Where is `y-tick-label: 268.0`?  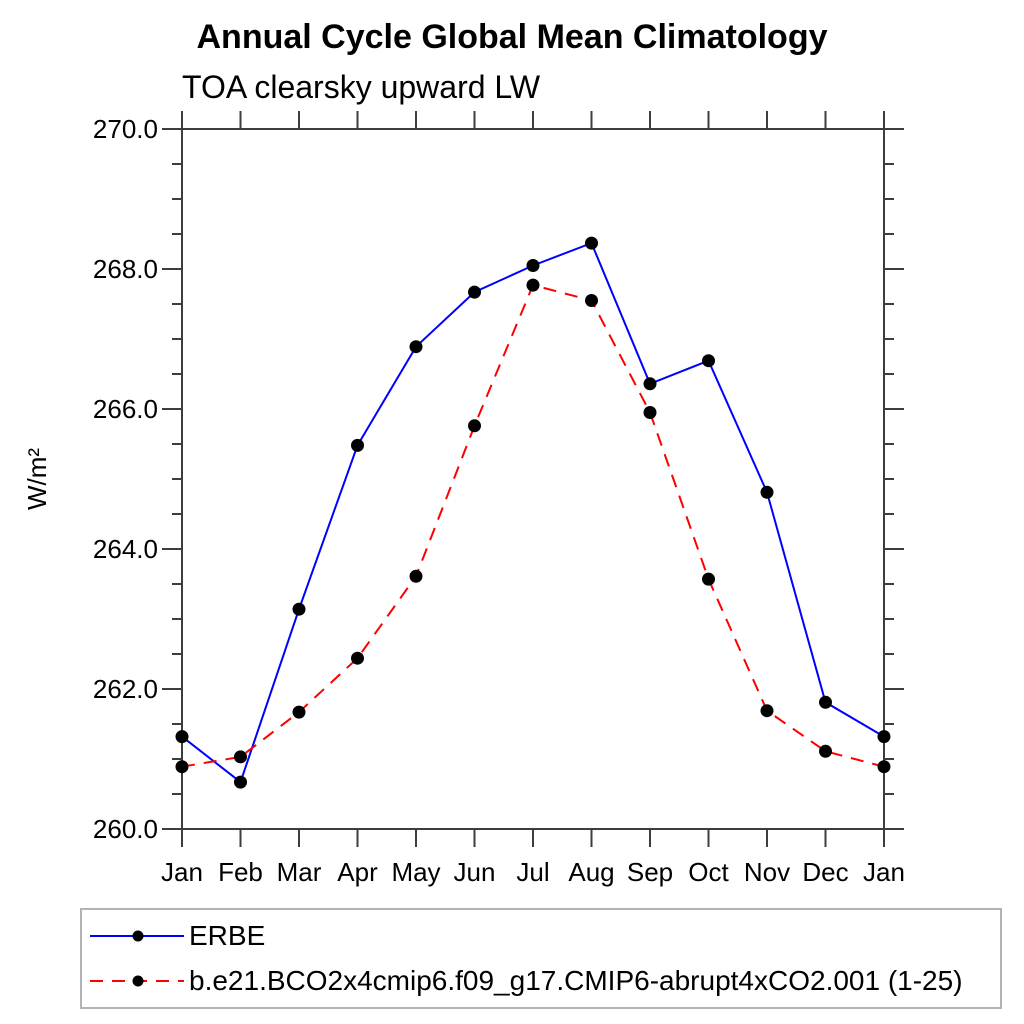
y-tick-label: 268.0 is located at coordinates (125, 269).